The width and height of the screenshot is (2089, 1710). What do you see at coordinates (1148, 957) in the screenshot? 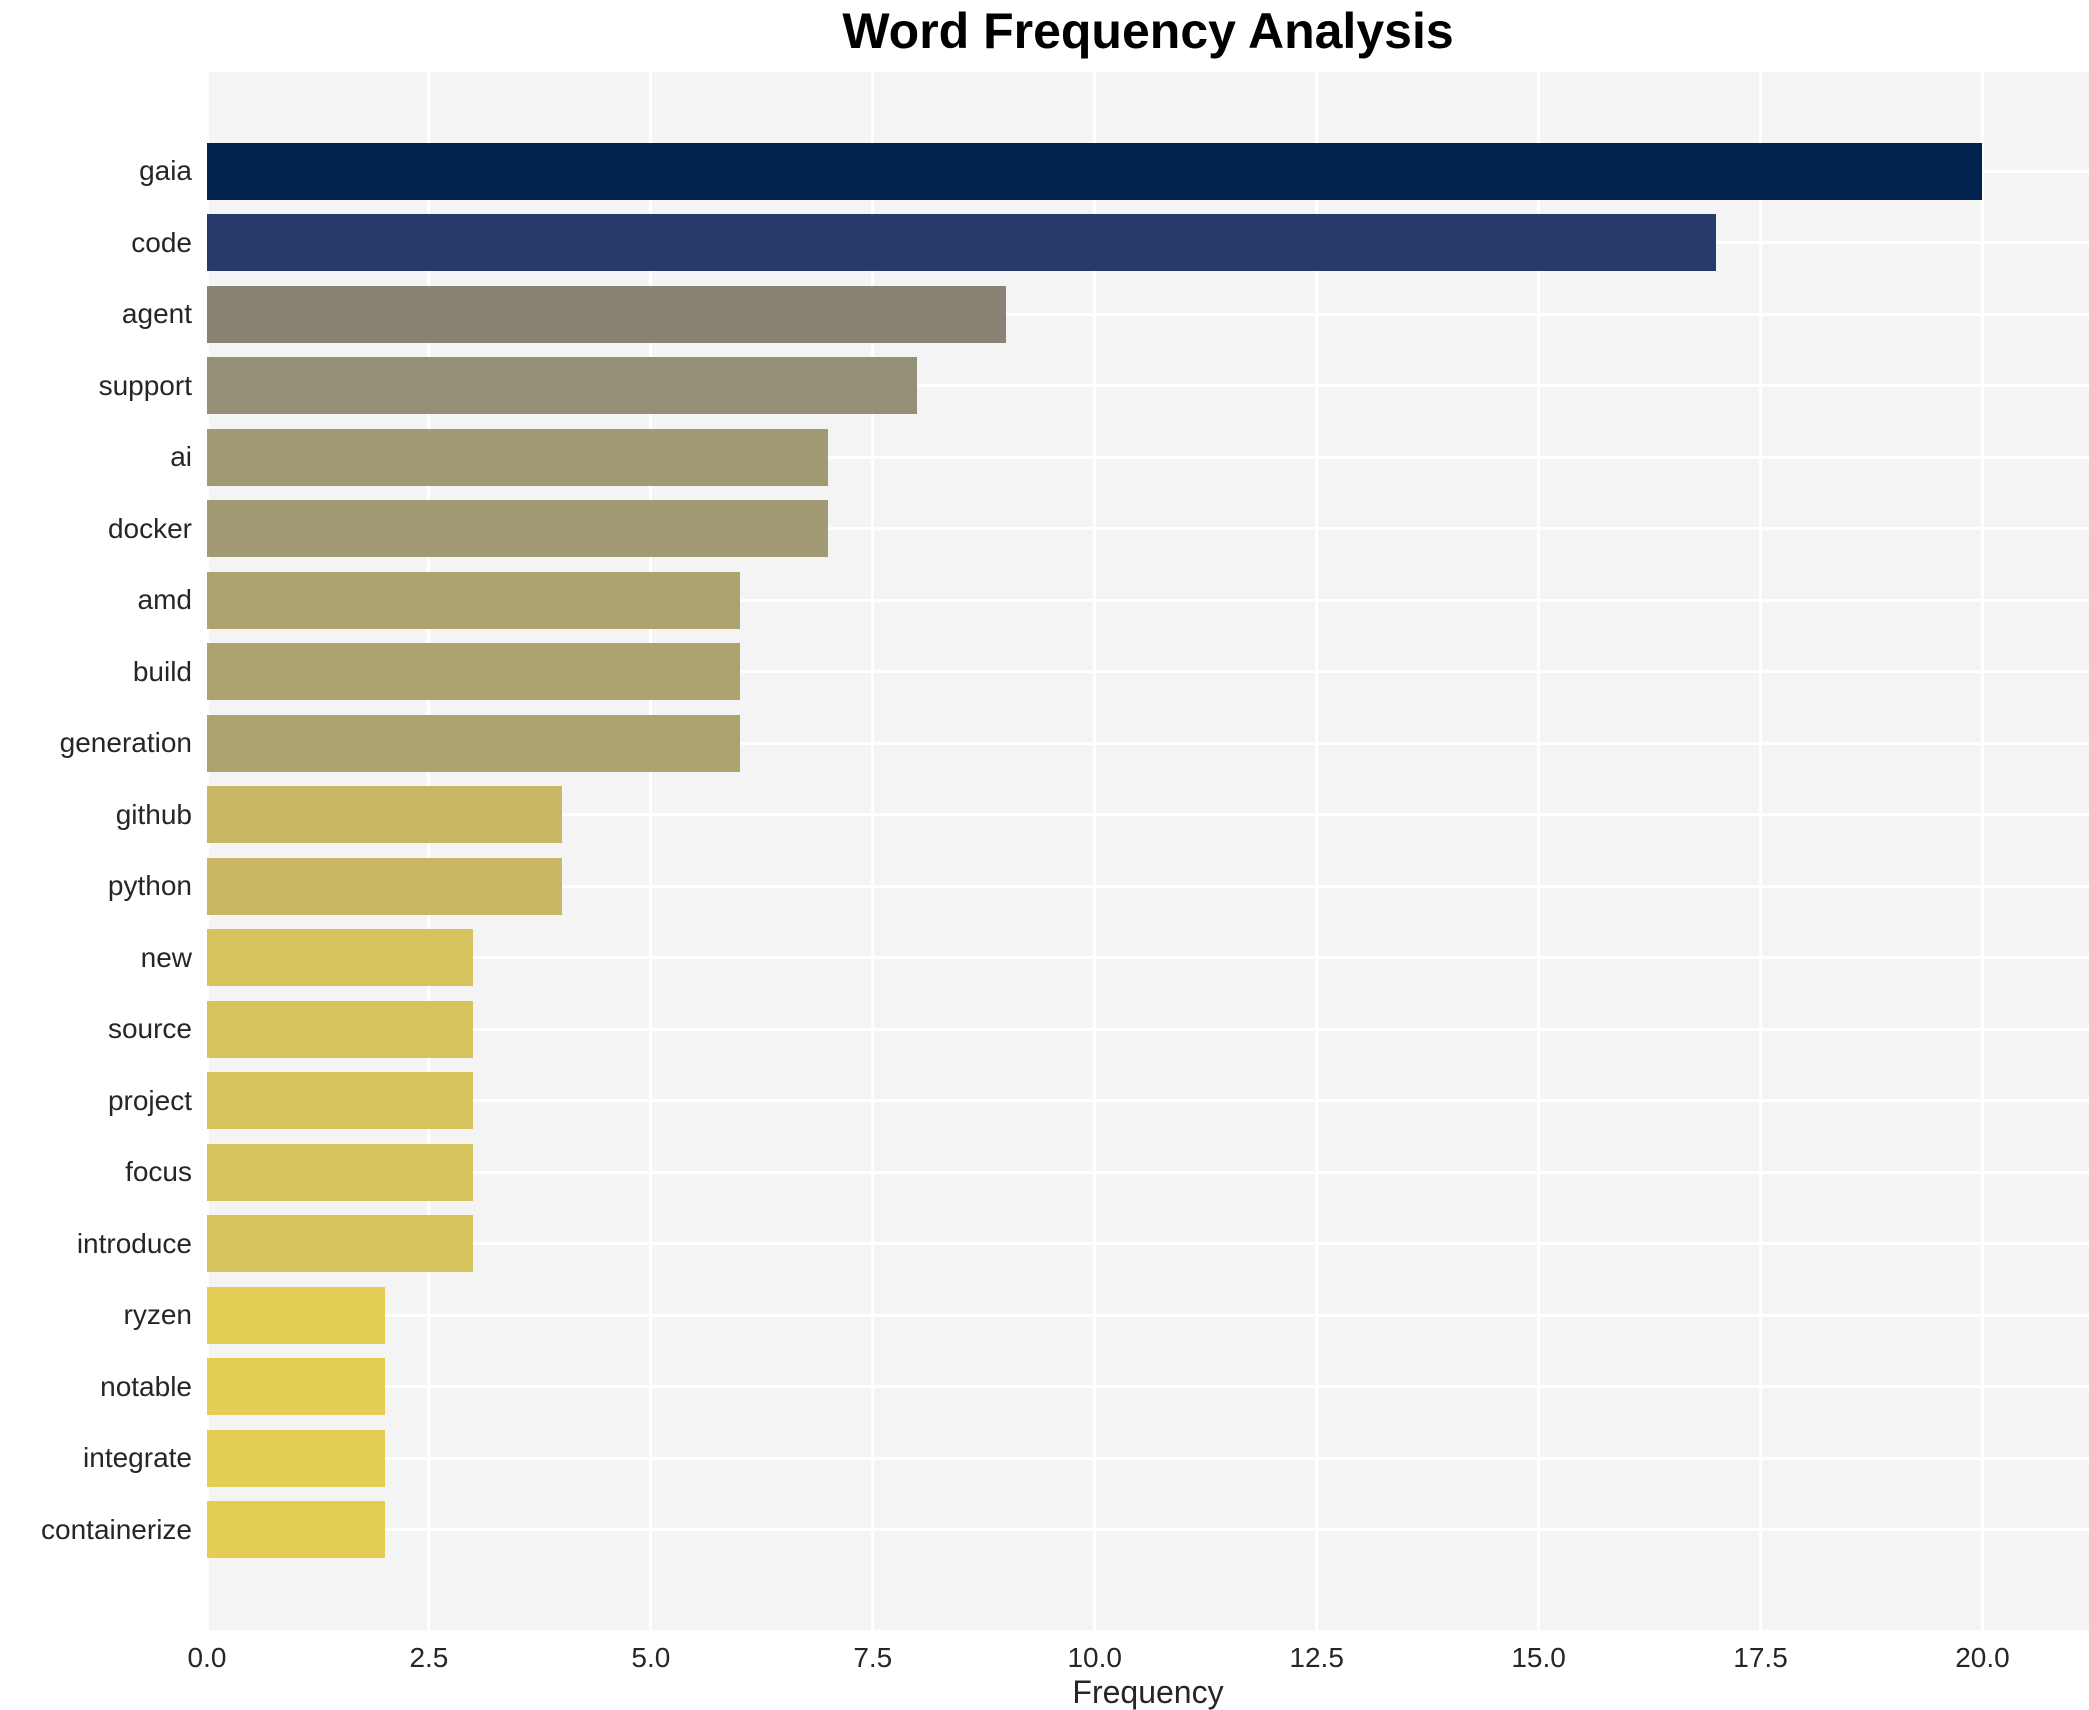
I see `gridline-y-new` at bounding box center [1148, 957].